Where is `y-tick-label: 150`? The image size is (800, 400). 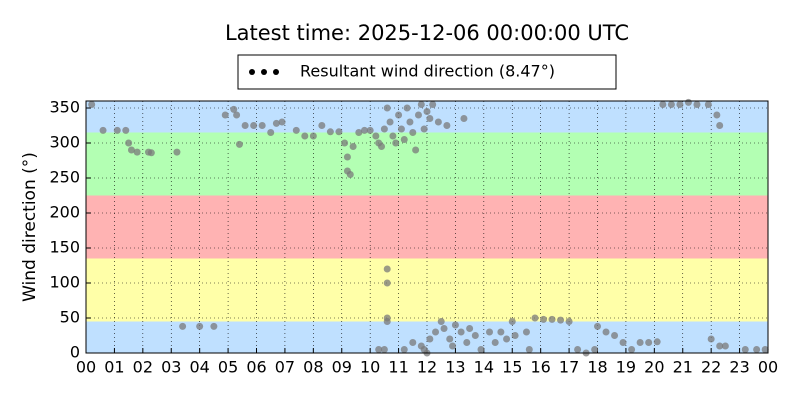
y-tick-label: 150 is located at coordinates (64, 247).